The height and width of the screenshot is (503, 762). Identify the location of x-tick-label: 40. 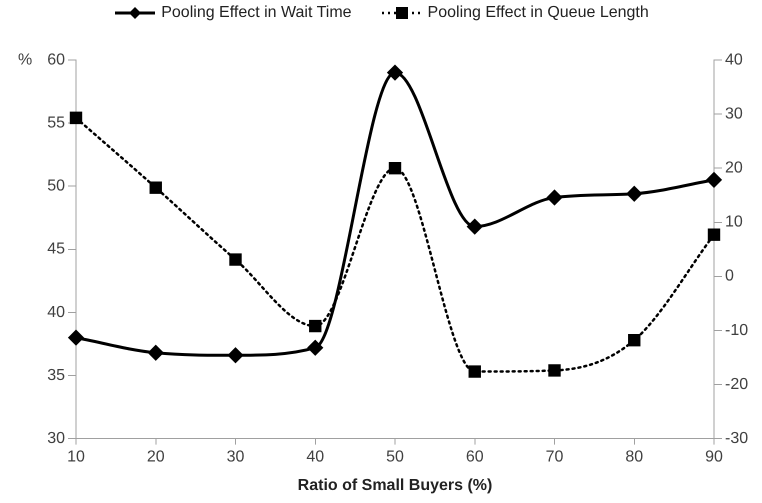
(315, 457).